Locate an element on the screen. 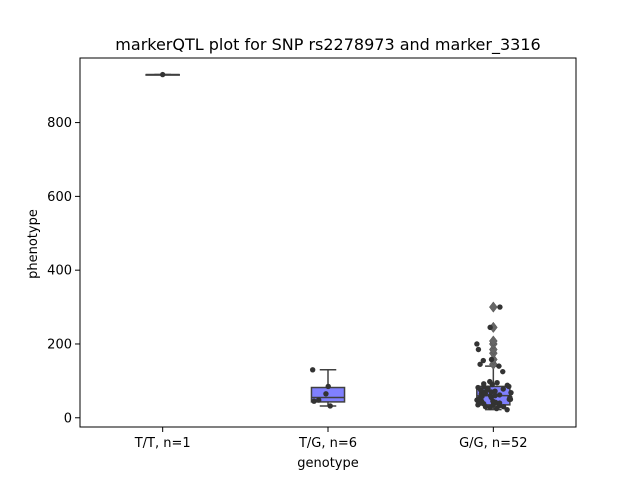 Image resolution: width=640 pixels, height=480 pixels. y-axis-label: phenotype is located at coordinates (33, 244).